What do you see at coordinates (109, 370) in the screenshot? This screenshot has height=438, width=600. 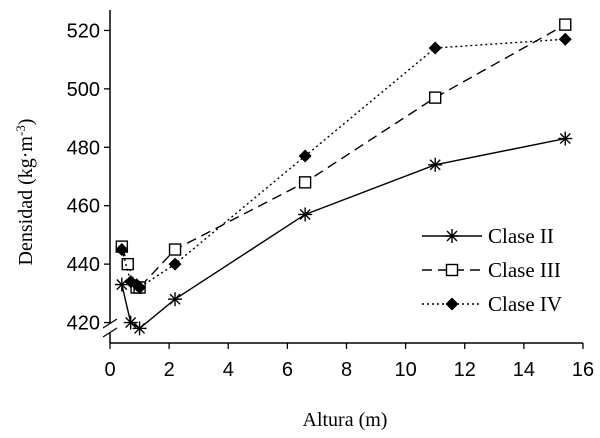 I see `x-tick-label: 0` at bounding box center [109, 370].